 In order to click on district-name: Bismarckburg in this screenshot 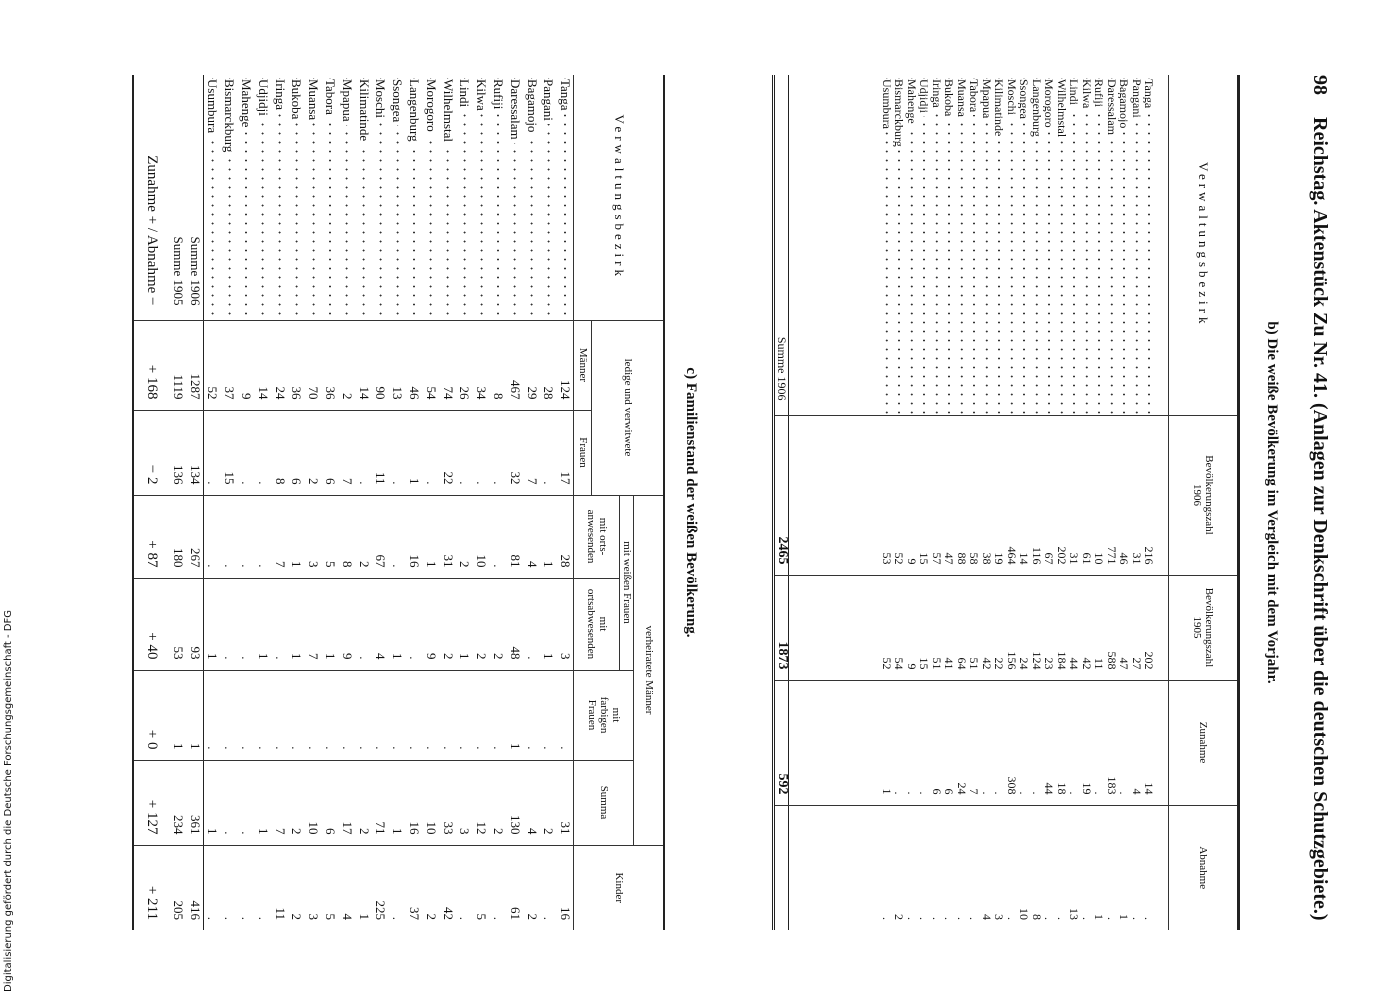, I will do `click(899, 114)`.